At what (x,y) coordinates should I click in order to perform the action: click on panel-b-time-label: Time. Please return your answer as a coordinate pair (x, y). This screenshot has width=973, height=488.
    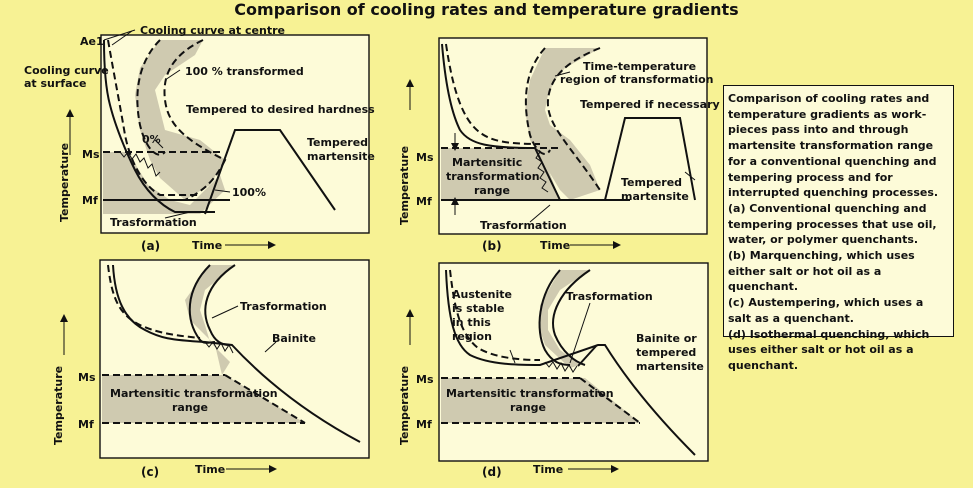
    Looking at the image, I should click on (555, 245).